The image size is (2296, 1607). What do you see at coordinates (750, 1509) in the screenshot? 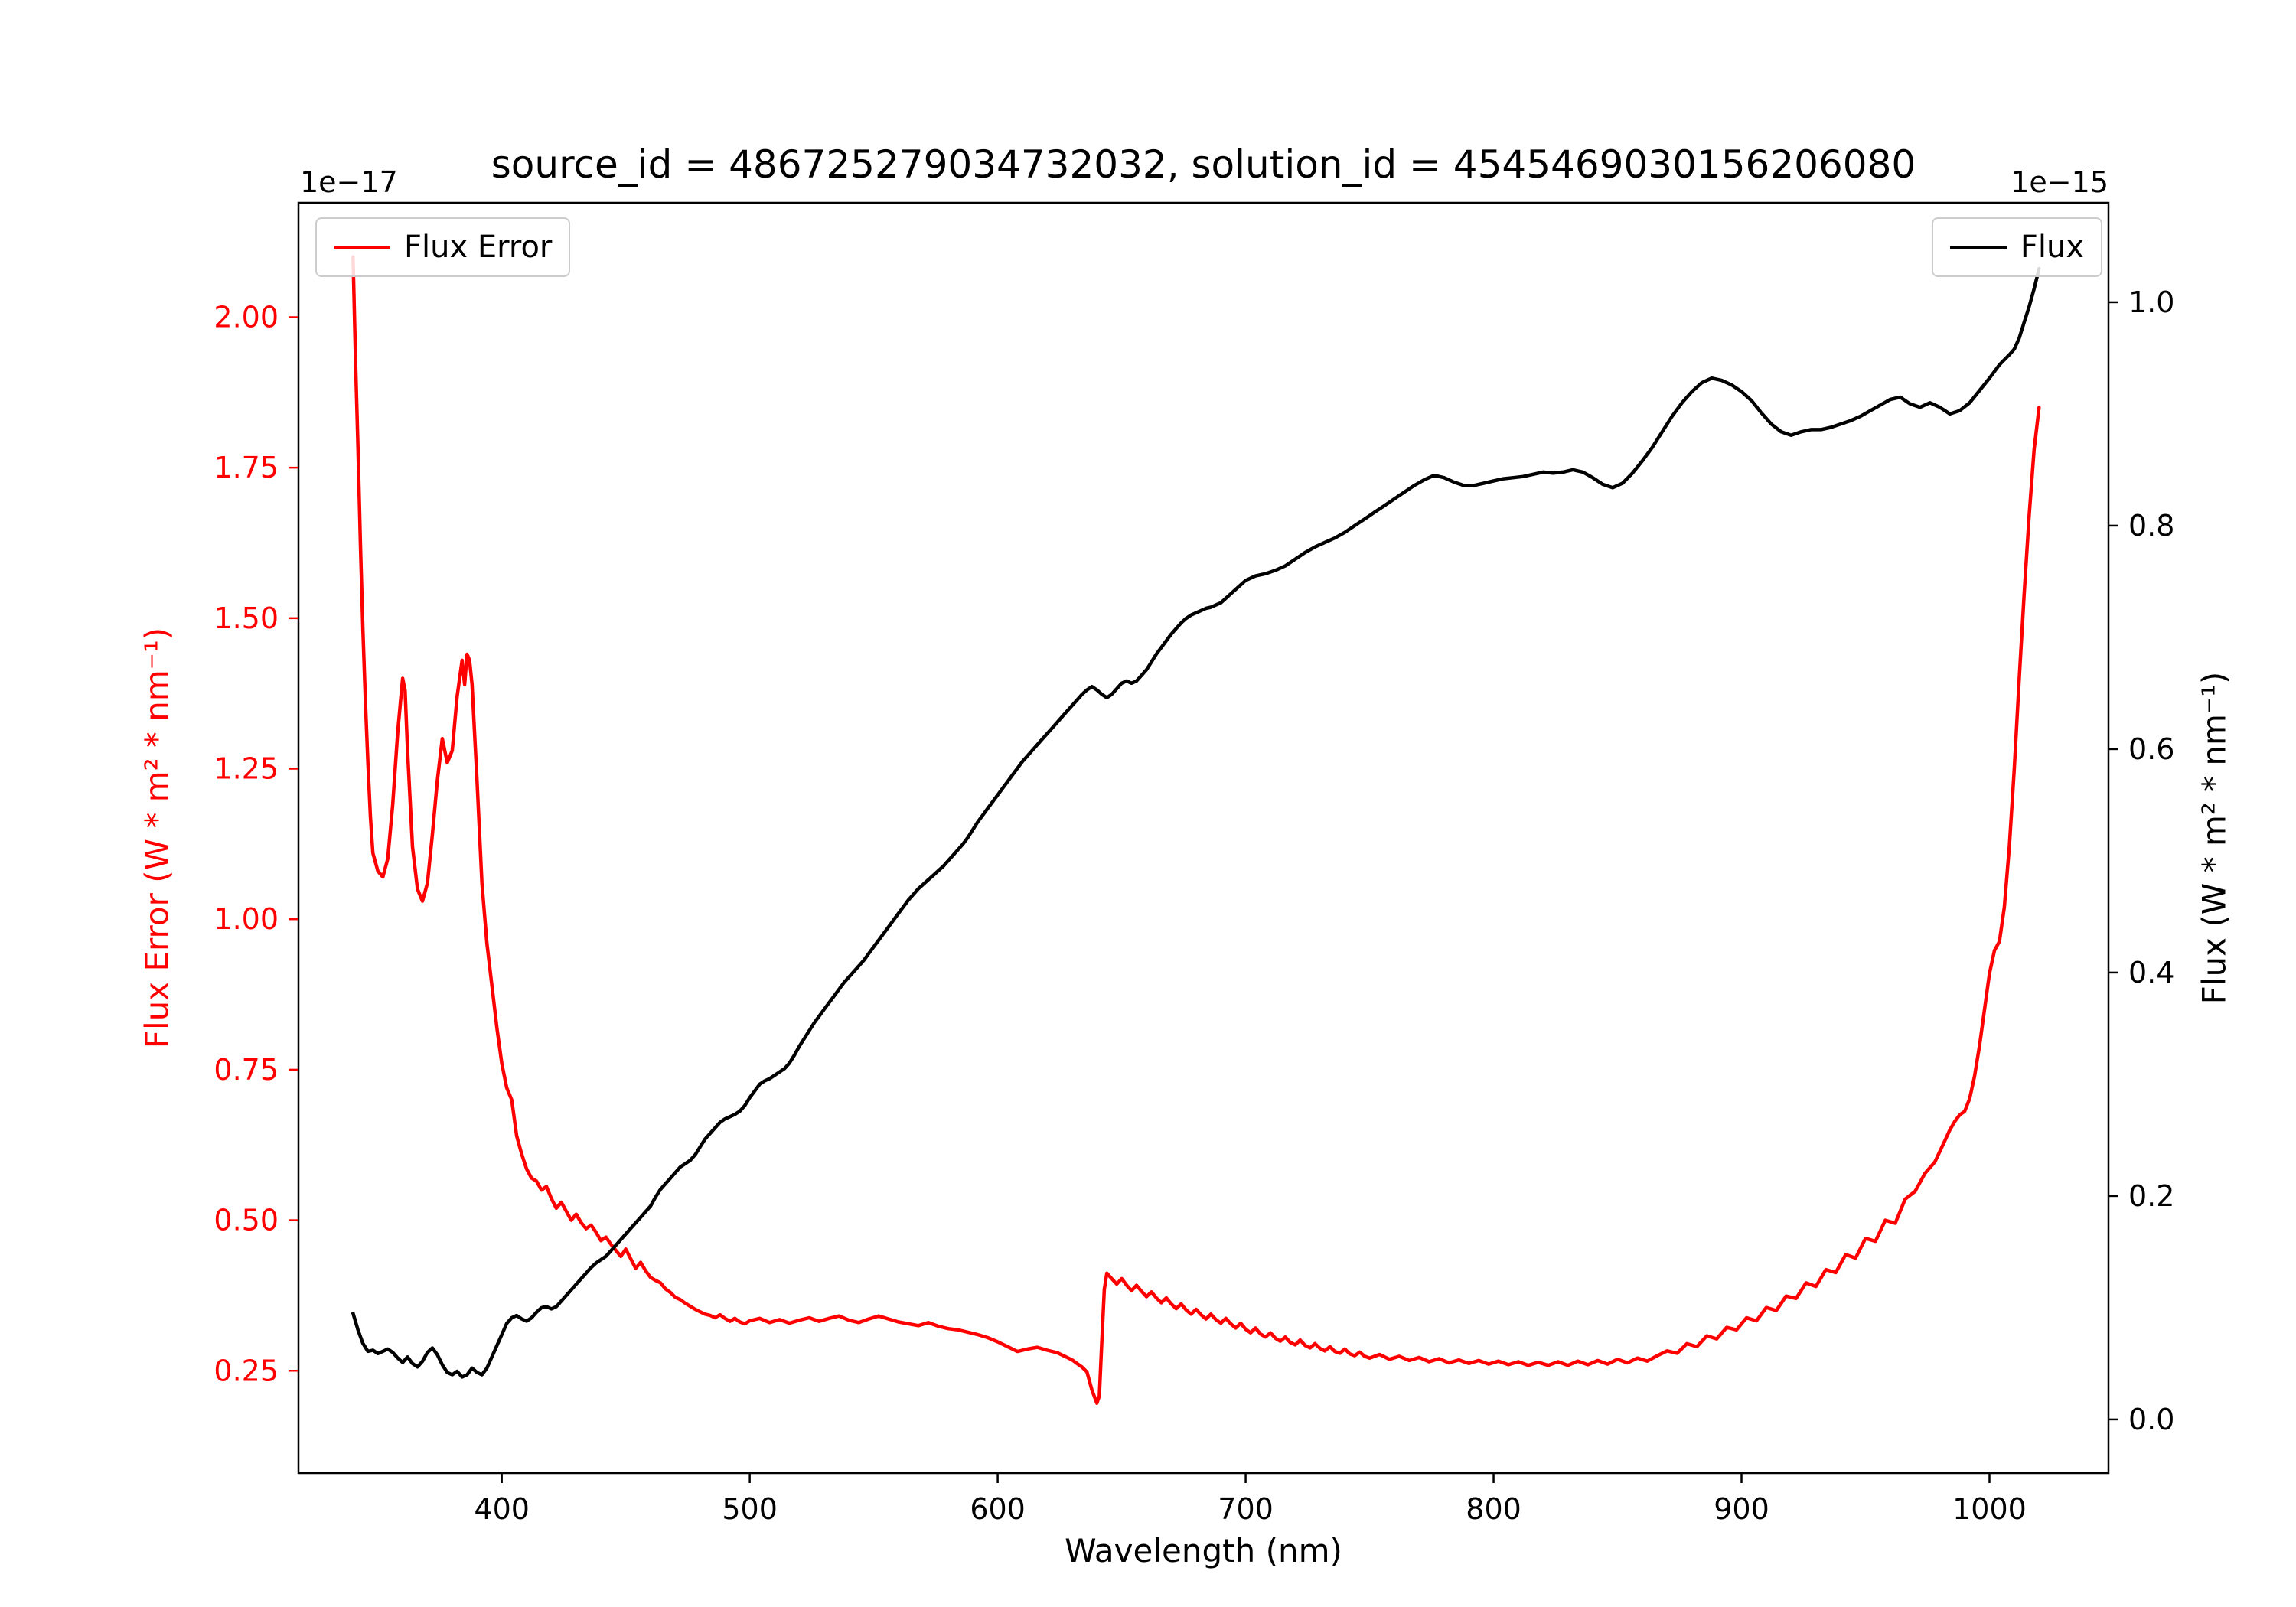
I see `x-tick-label: 500` at bounding box center [750, 1509].